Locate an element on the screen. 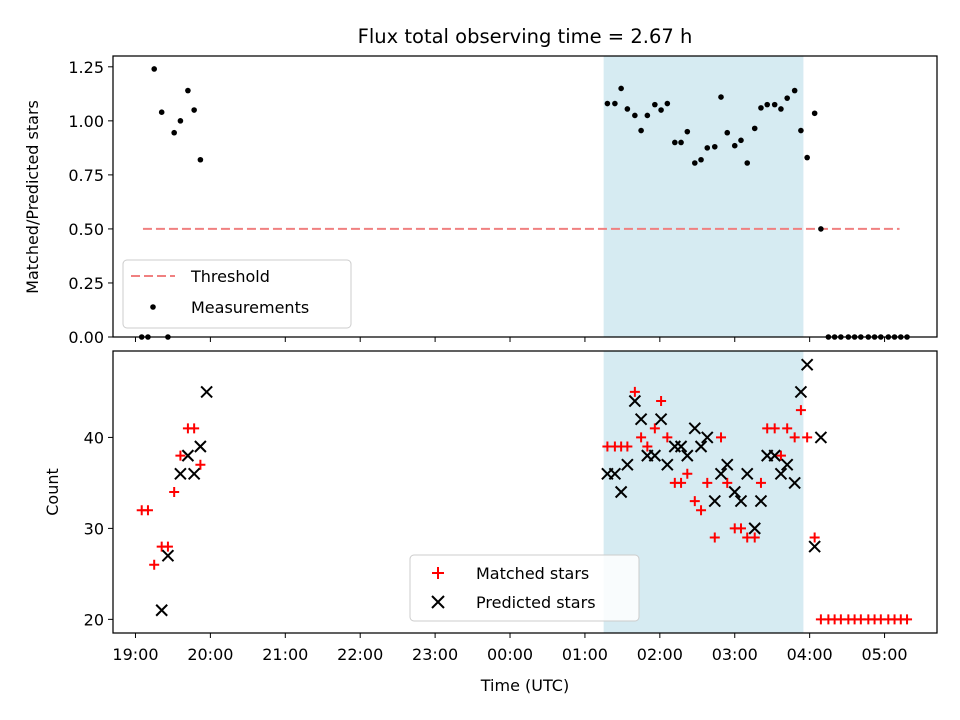 The image size is (960, 720). x-tick-label: 02:00 is located at coordinates (660, 654).